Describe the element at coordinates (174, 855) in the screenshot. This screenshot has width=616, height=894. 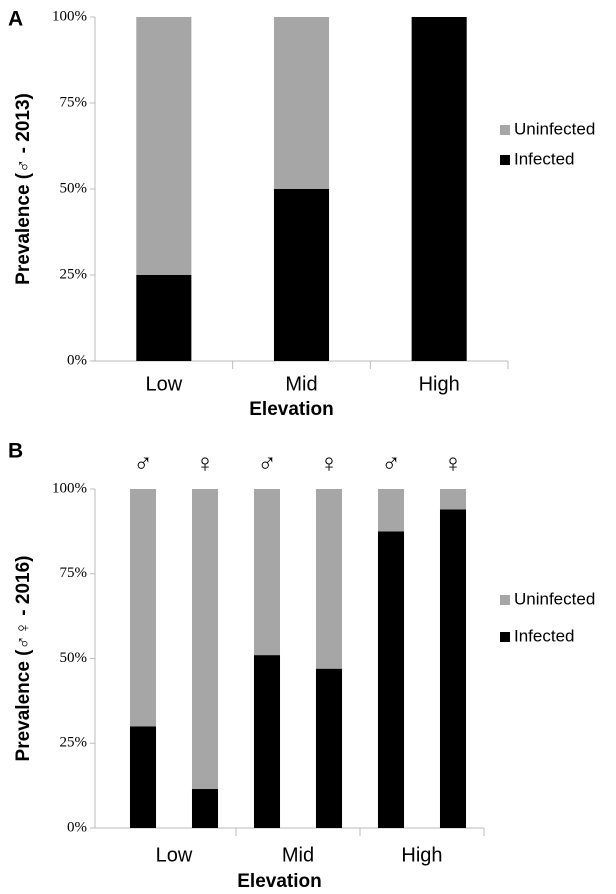
I see `group-label: Low` at that location.